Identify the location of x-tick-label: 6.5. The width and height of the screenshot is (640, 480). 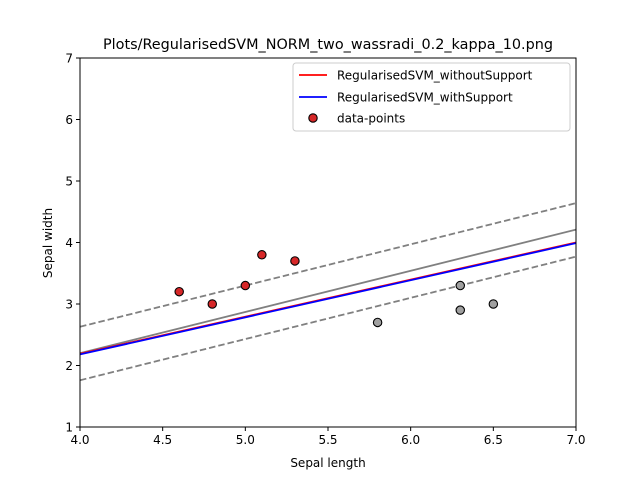
(493, 440).